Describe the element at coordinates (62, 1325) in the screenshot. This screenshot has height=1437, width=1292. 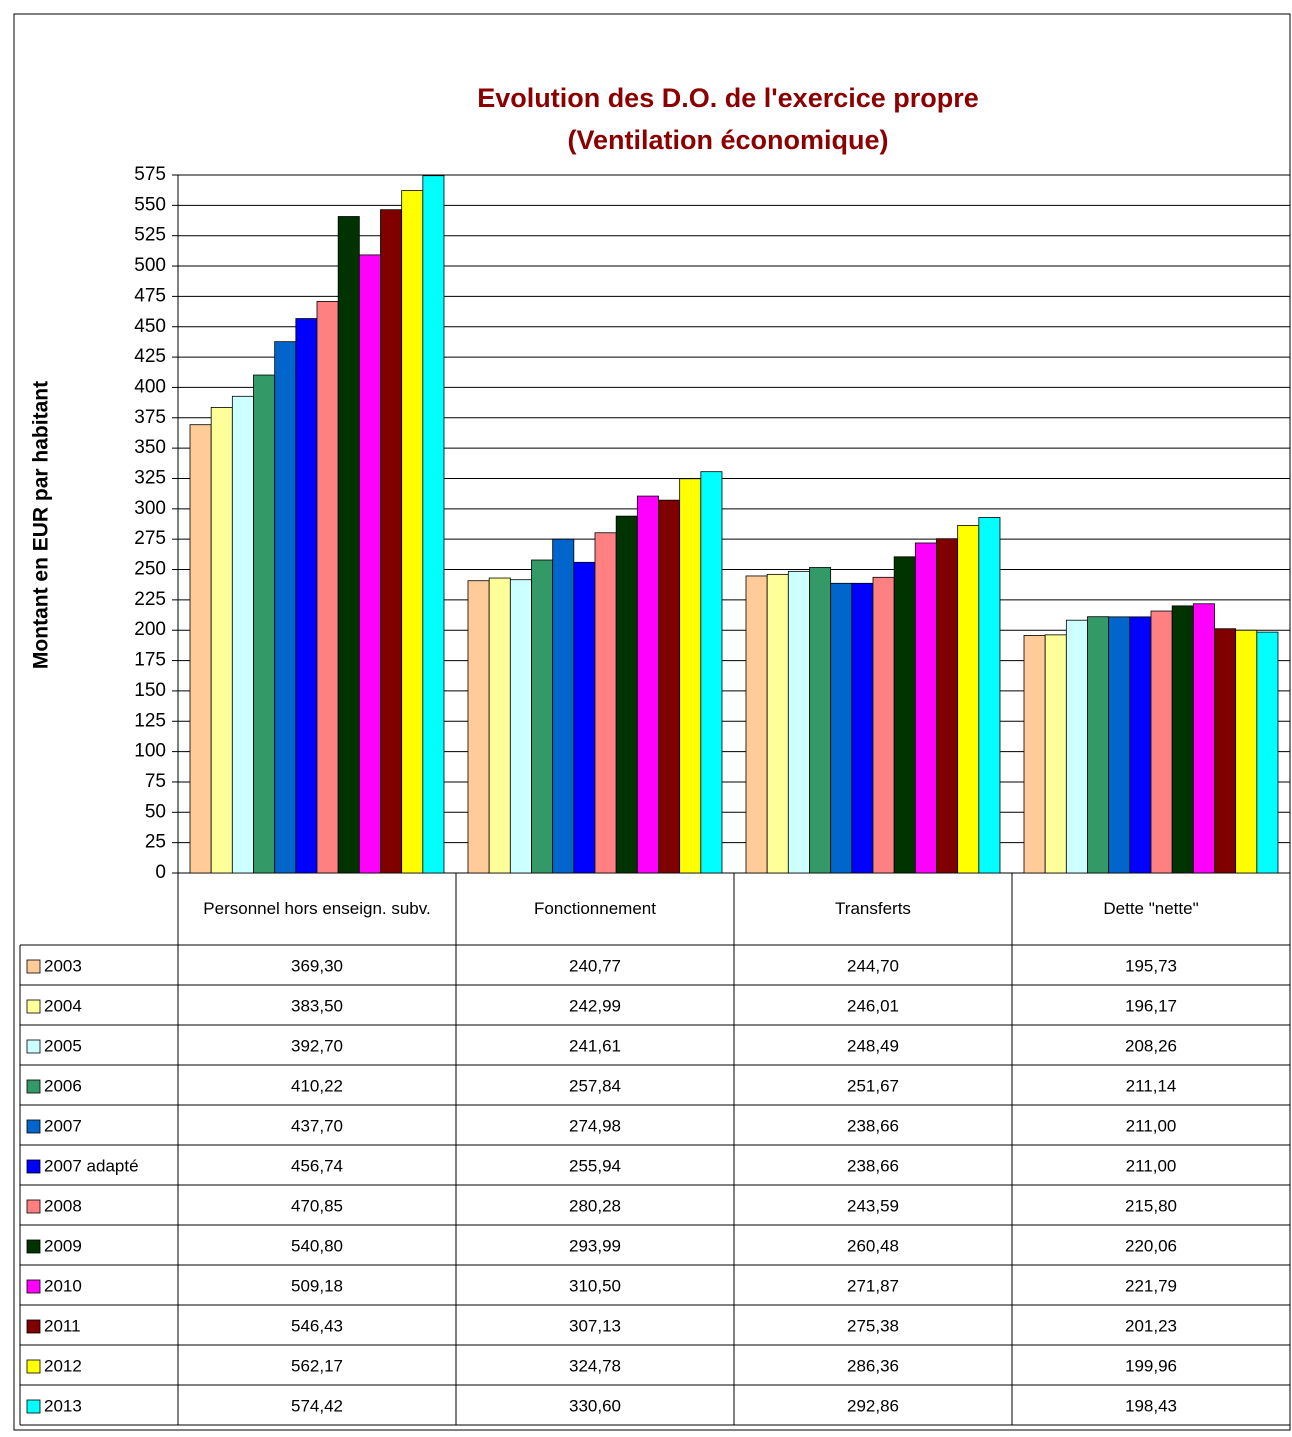
I see `legend-label: 2011` at that location.